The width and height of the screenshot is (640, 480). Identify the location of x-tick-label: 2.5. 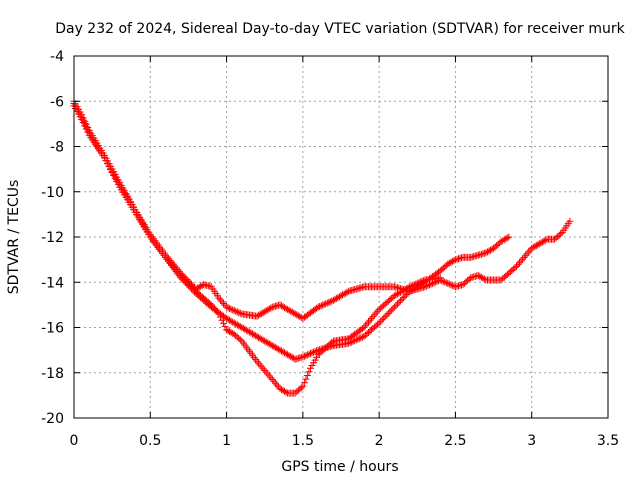
(455, 441).